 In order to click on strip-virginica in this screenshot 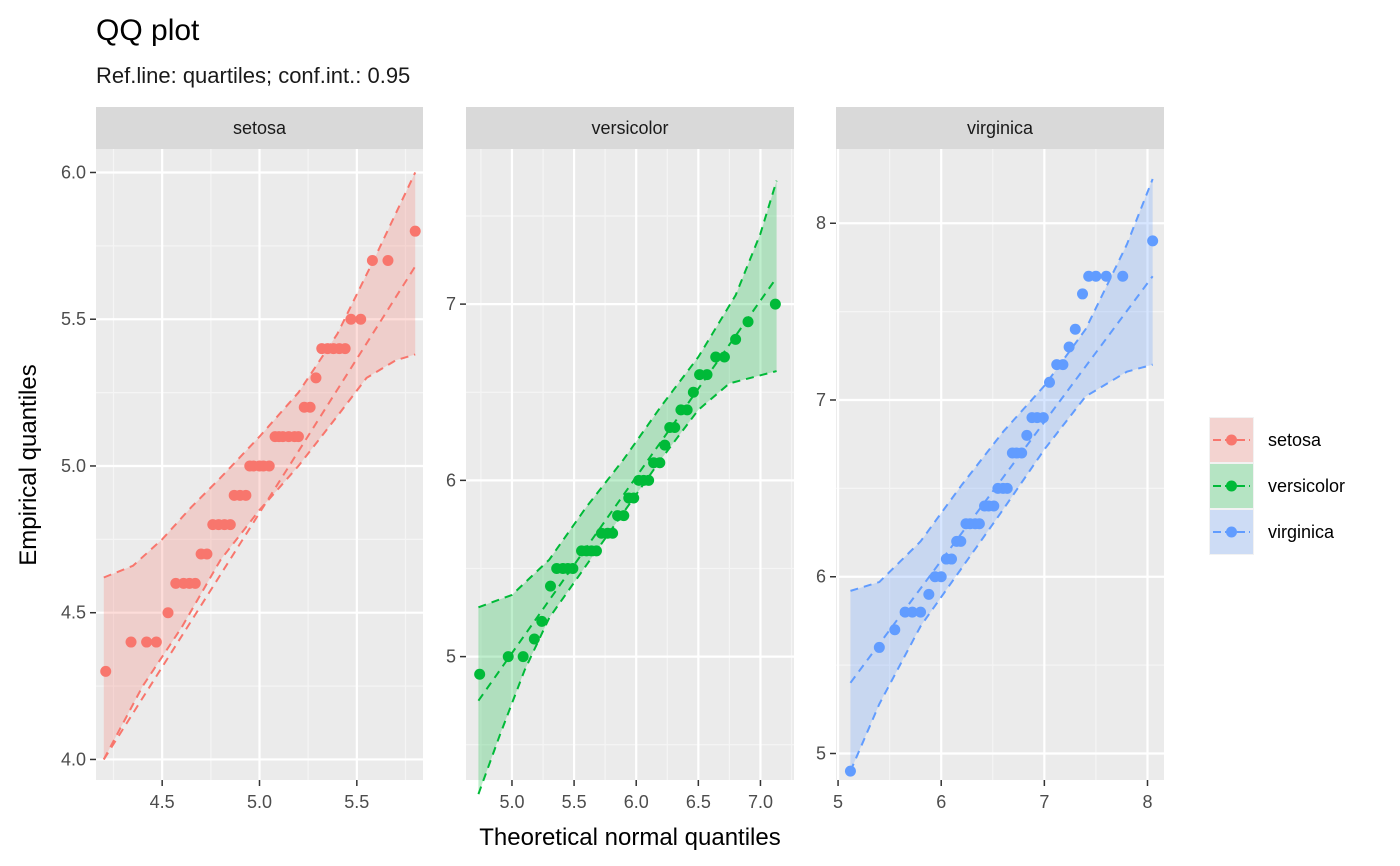, I will do `click(1000, 128)`.